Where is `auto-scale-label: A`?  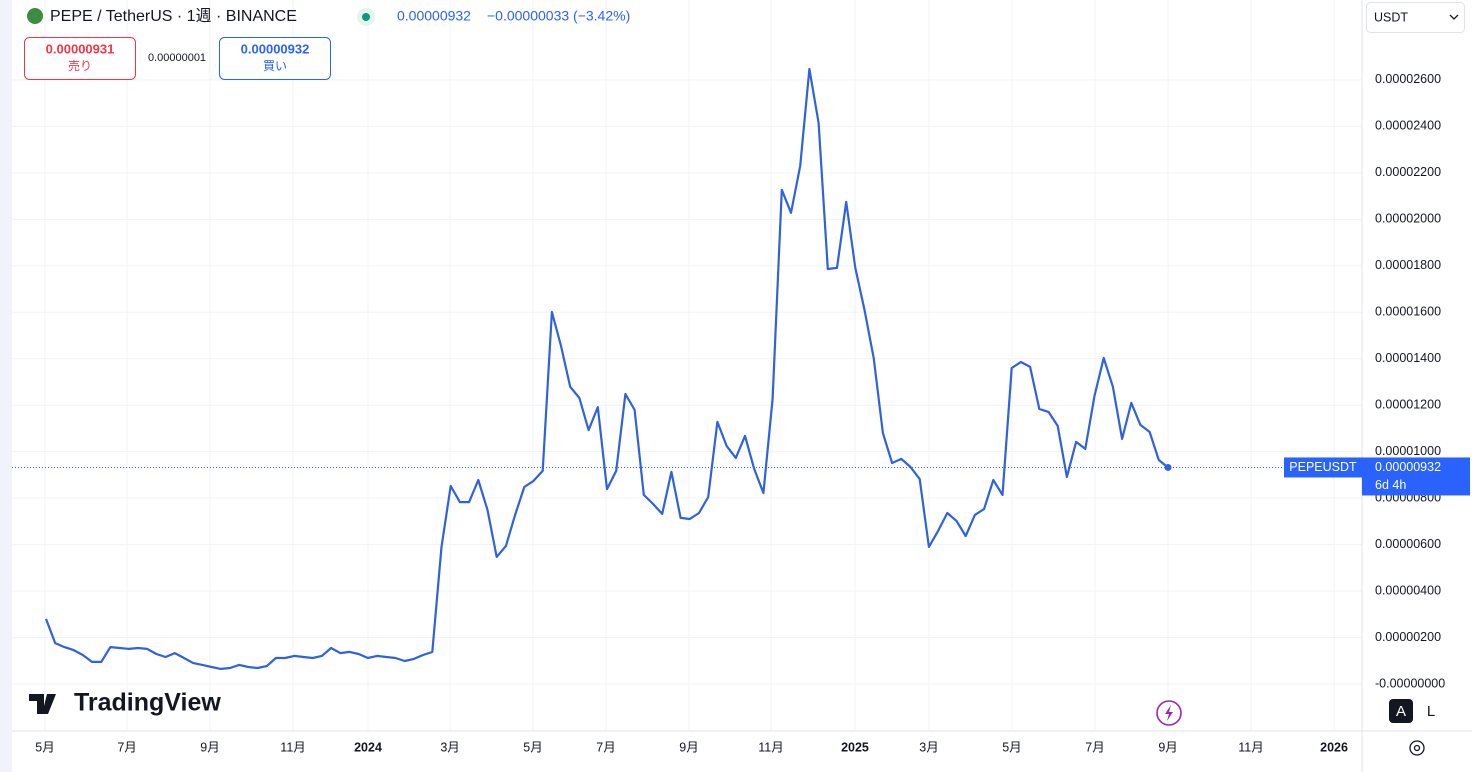 auto-scale-label: A is located at coordinates (1401, 711).